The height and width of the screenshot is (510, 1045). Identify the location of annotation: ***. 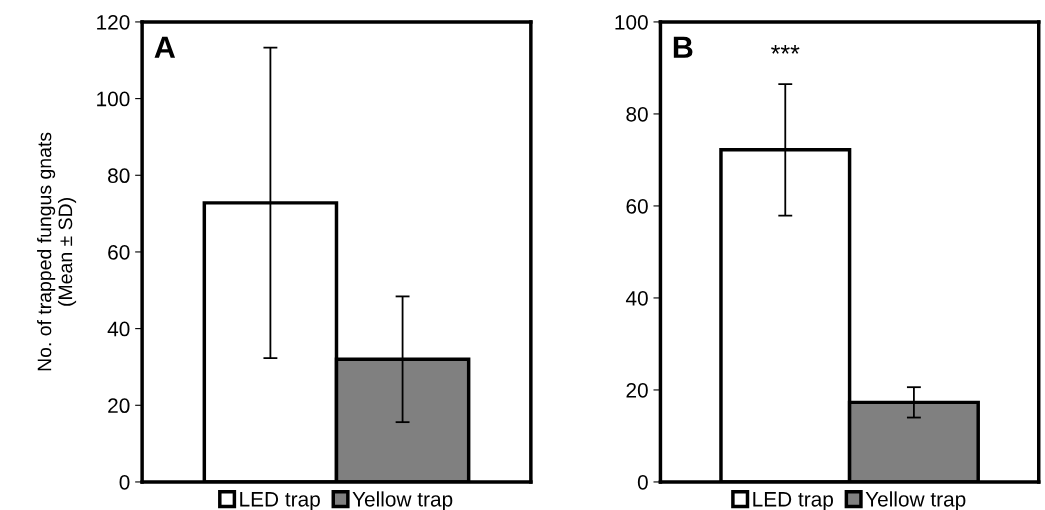
(785, 49).